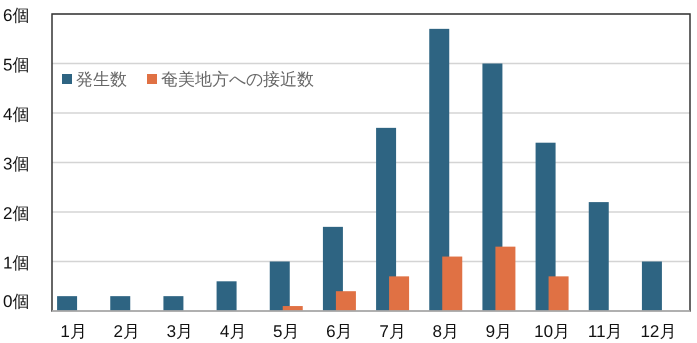  Describe the element at coordinates (180, 331) in the screenshot. I see `x-tick-label: 3月` at that location.